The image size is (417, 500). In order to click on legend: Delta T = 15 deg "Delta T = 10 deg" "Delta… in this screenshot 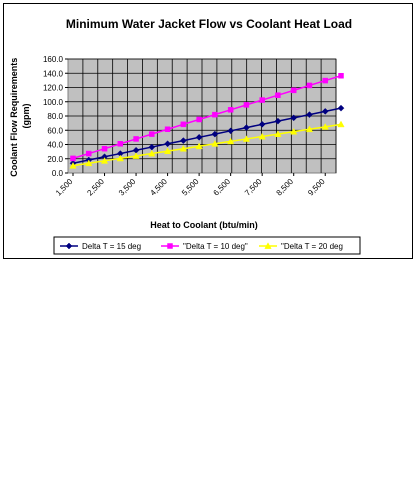, I will do `click(201, 246)`.